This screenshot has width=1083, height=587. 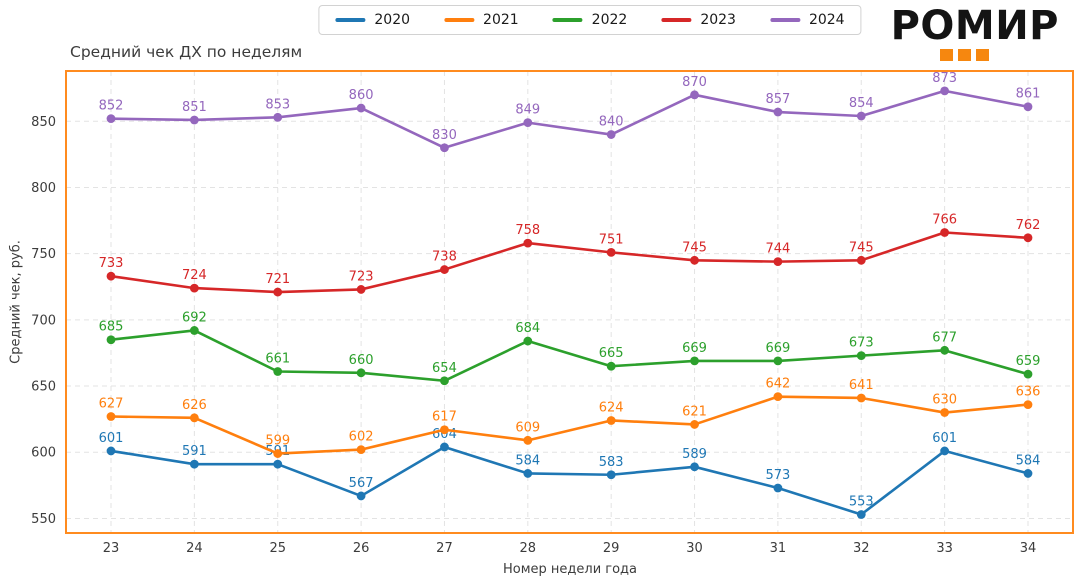 I want to click on data-label-2022: 661, so click(x=277, y=358).